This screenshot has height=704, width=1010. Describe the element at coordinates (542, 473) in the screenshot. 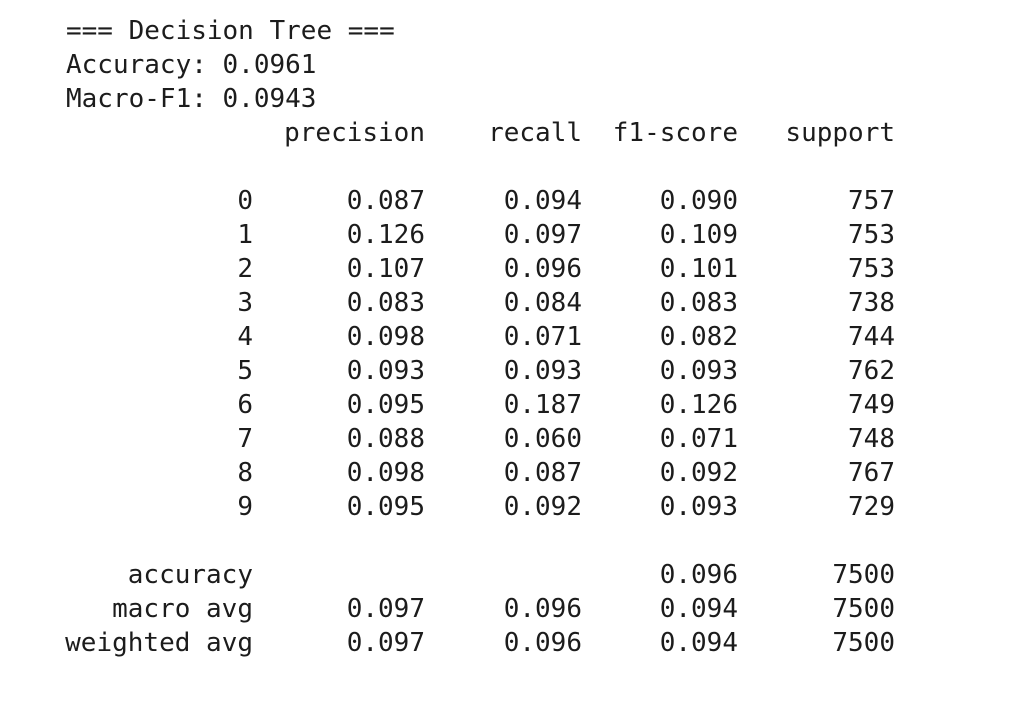

I see `recall-value: 0.087` at that location.